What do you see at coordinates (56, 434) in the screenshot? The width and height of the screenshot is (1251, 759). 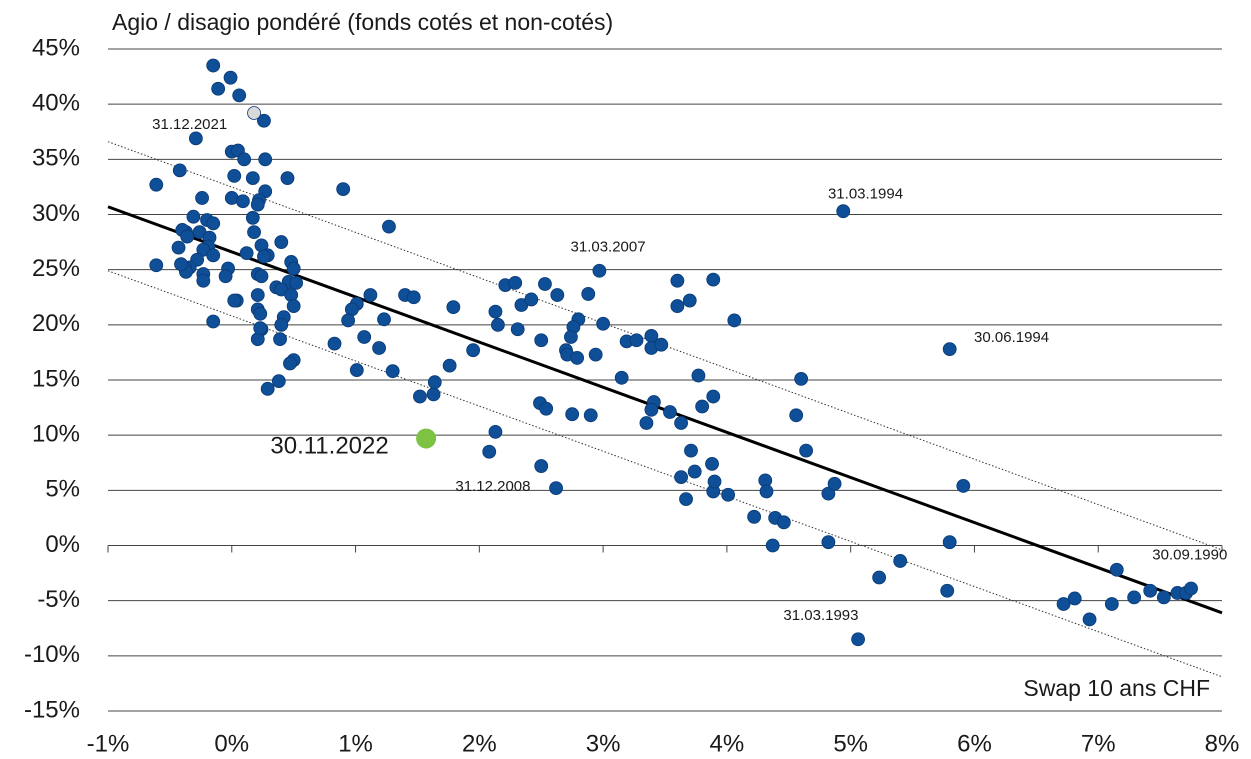 I see `y-tick-label: 10%` at bounding box center [56, 434].